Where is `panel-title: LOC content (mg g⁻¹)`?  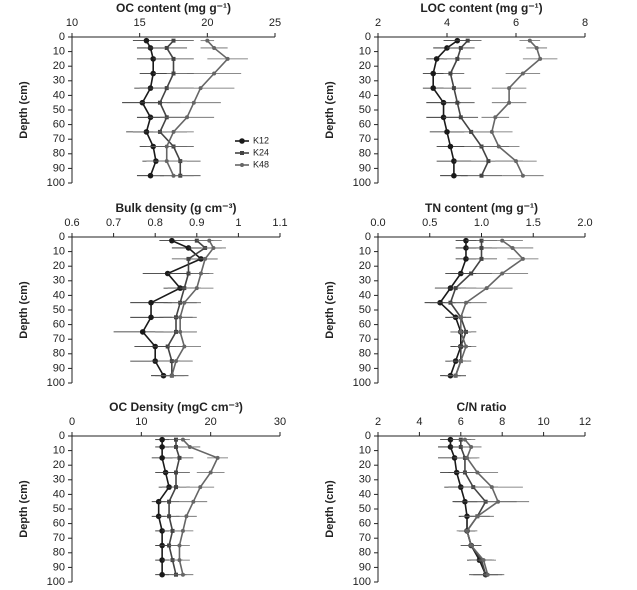
panel-title: LOC content (mg g⁻¹) is located at coordinates (481, 8).